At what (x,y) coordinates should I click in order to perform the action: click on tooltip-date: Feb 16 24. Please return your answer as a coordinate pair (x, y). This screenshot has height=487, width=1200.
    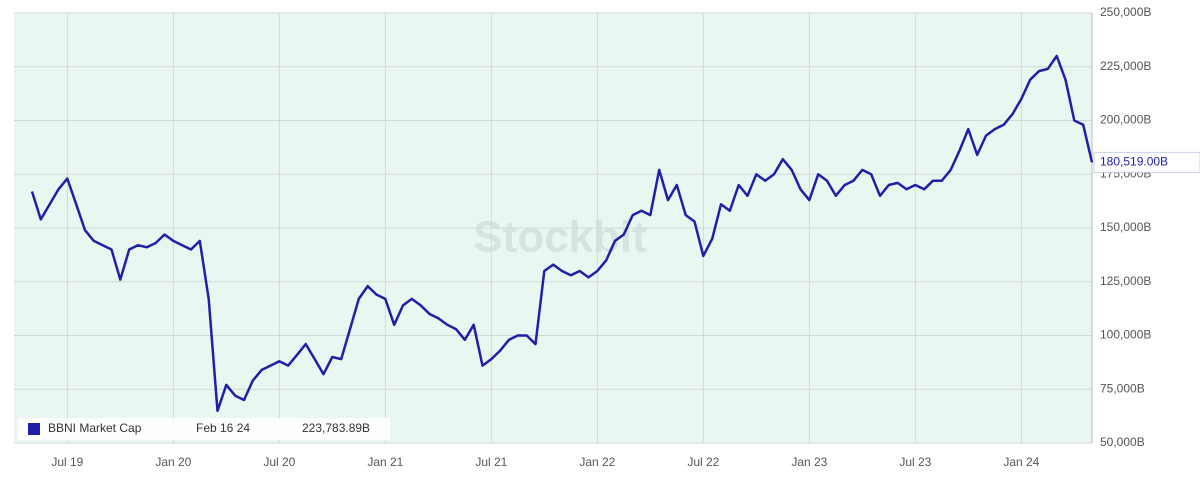
    Looking at the image, I should click on (223, 428).